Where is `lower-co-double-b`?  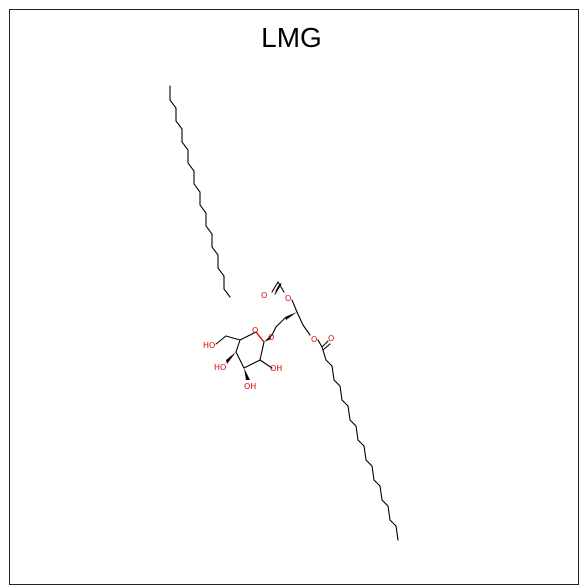 lower-co-double-b is located at coordinates (326, 347).